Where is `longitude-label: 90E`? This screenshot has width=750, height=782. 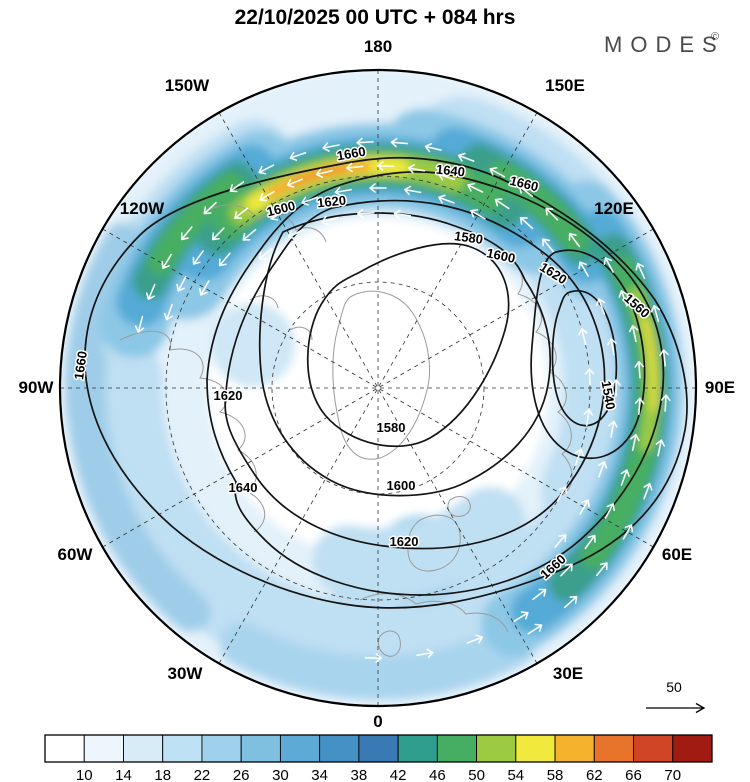
longitude-label: 90E is located at coordinates (720, 387).